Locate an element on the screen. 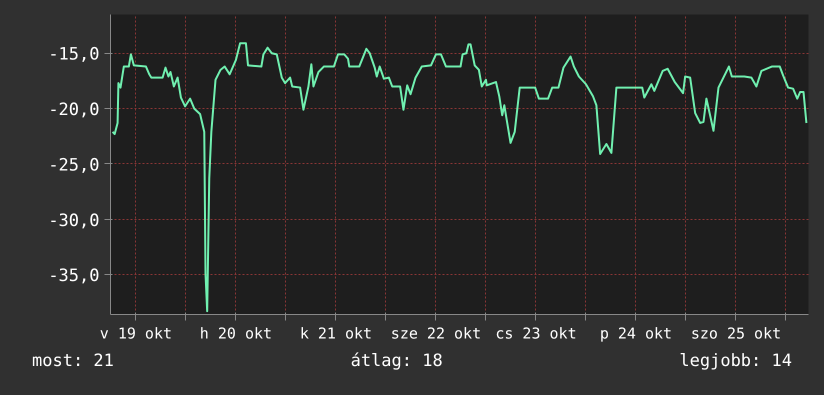 The width and height of the screenshot is (824, 402). x-tick-label: cs 23 okt is located at coordinates (536, 333).